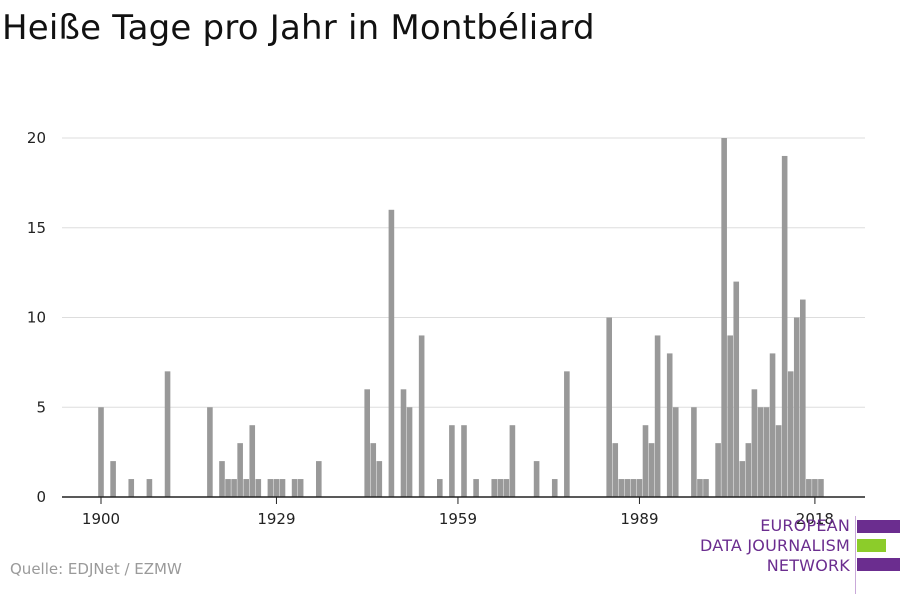 Image resolution: width=900 pixels, height=600 pixels. I want to click on source-note: Quelle: EDJNet / EZMW, so click(96, 569).